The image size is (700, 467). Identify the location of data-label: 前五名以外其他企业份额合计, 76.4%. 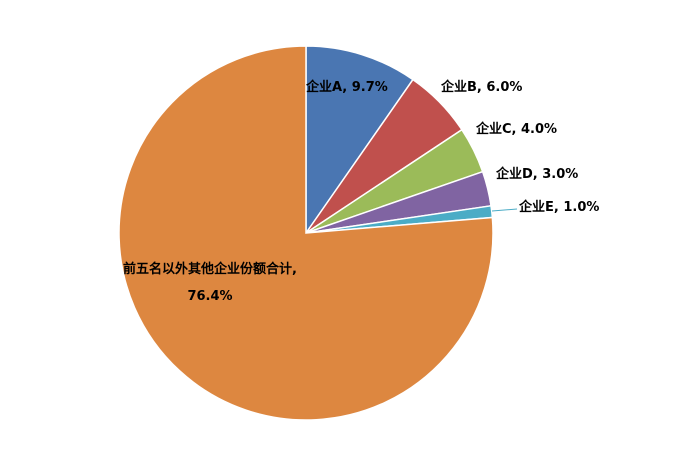
(210, 283).